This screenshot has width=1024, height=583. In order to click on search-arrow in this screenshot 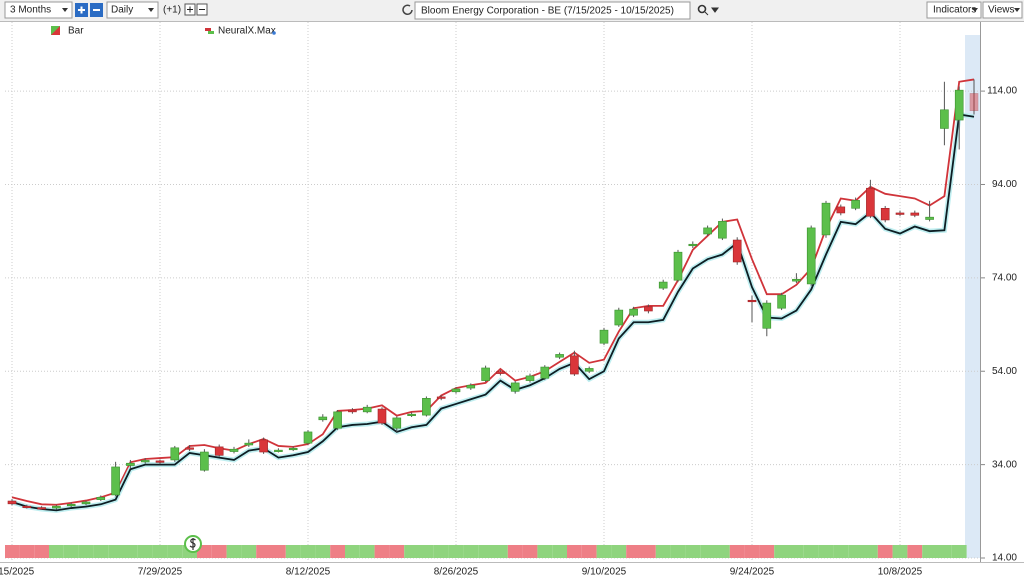, I will do `click(711, 11)`.